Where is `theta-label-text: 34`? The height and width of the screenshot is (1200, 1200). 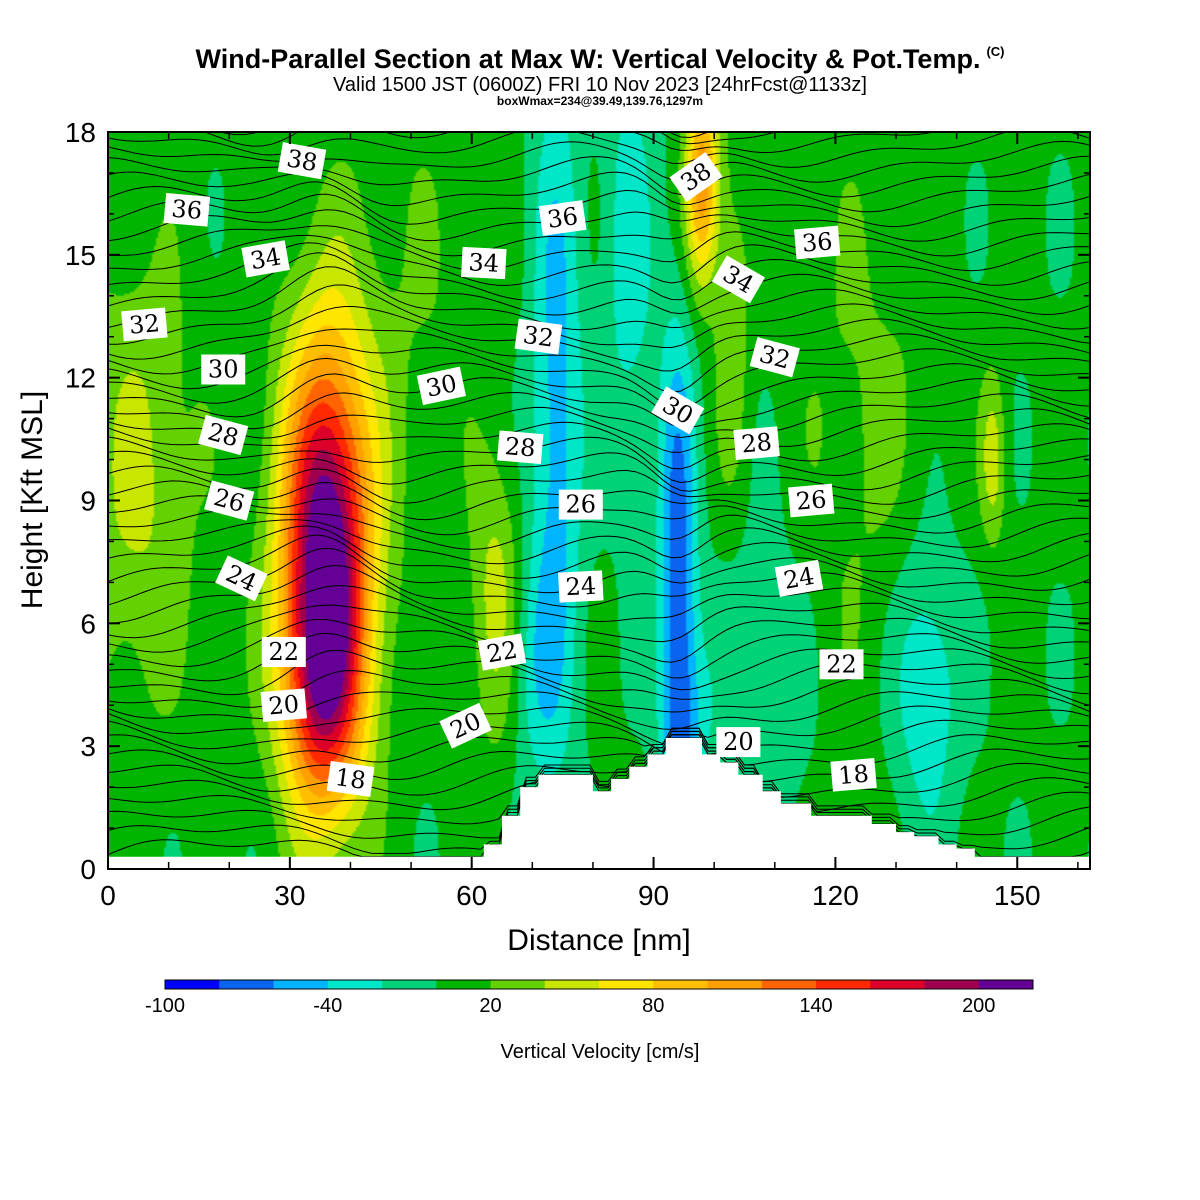
theta-label-text: 34 is located at coordinates (484, 263).